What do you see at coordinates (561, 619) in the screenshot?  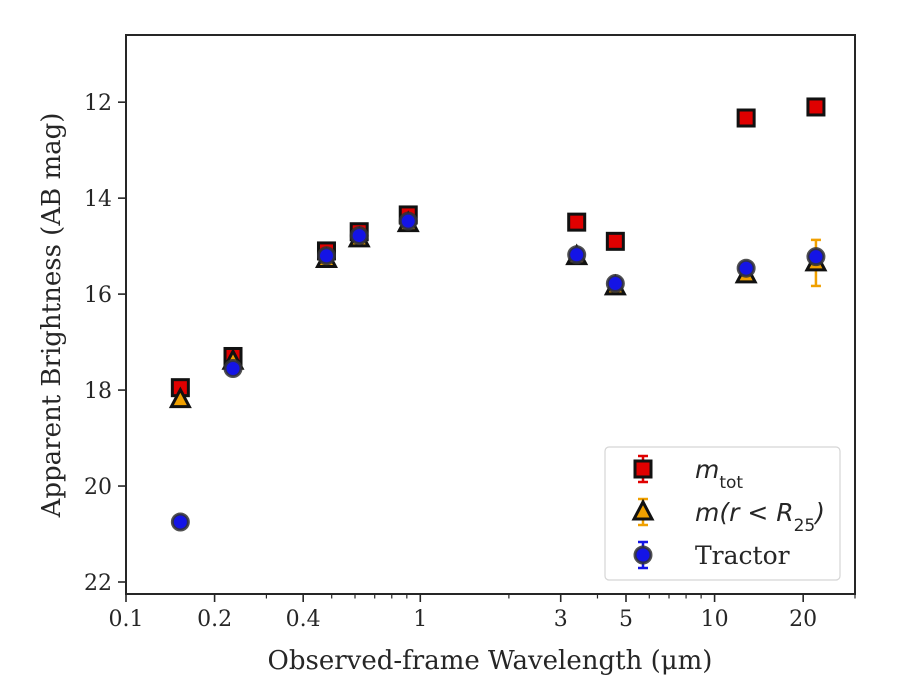 I see `x-tick-label: 3` at bounding box center [561, 619].